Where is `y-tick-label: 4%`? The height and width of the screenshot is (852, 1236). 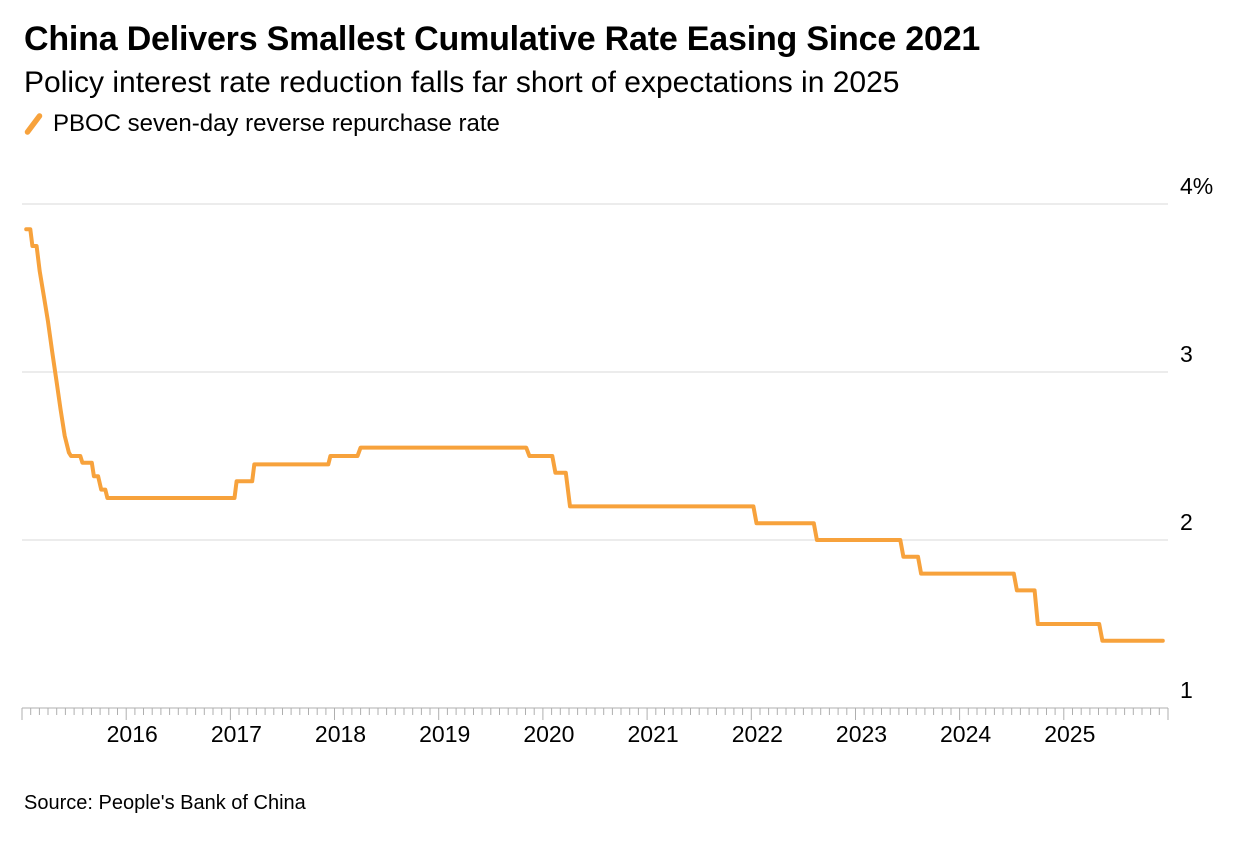 y-tick-label: 4% is located at coordinates (1196, 186).